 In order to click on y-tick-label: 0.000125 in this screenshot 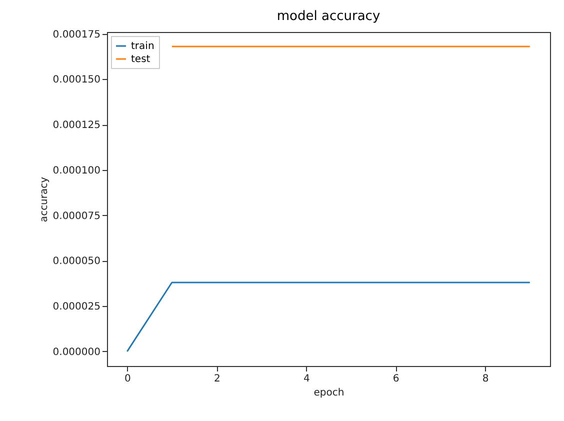, I will do `click(76, 126)`.